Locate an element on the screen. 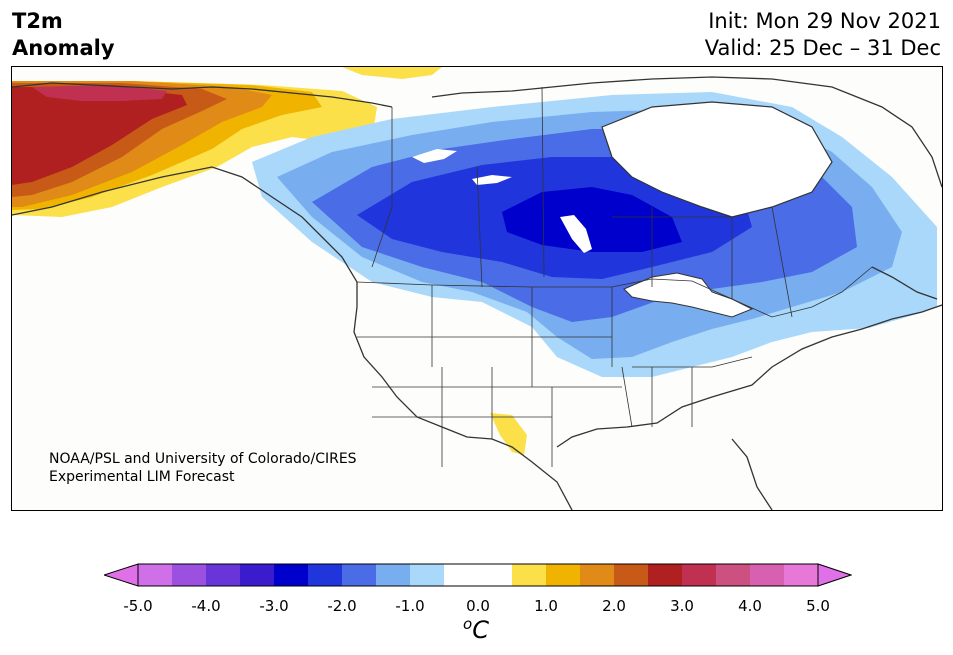 The image size is (953, 655). gulf-of-mexico is located at coordinates (652, 468).